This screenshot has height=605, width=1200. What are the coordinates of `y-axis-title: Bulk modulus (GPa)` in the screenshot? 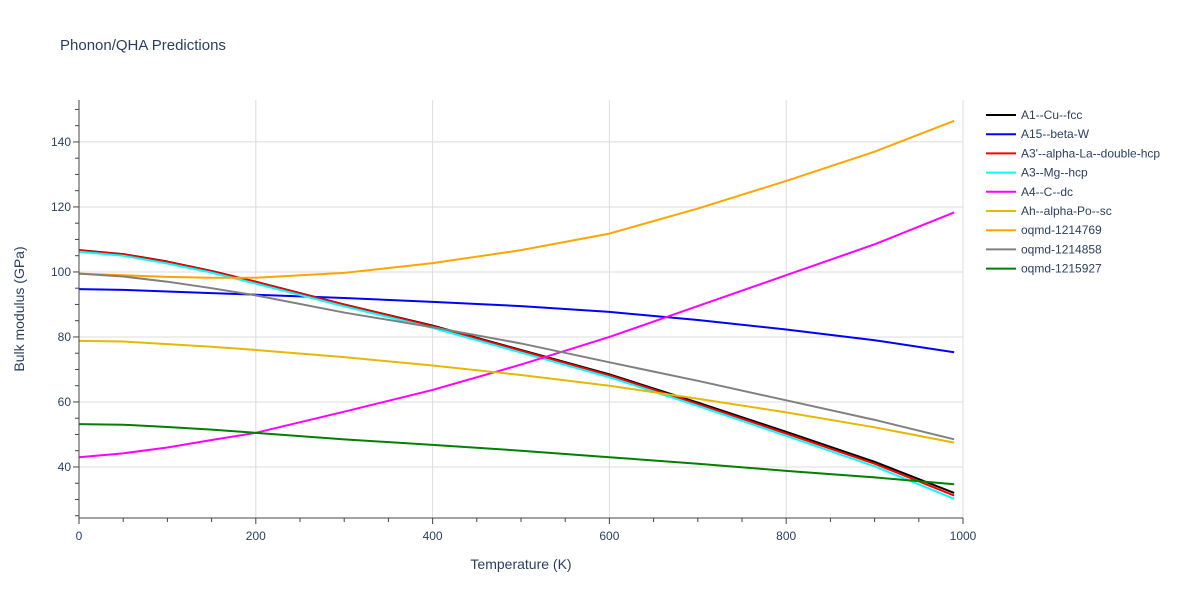 It's located at (19, 308).